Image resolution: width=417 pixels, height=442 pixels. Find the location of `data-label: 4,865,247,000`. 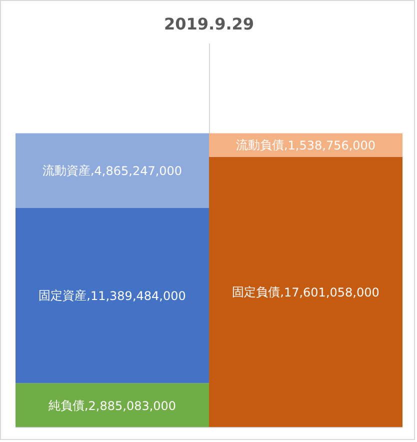

data-label: 4,865,247,000 is located at coordinates (138, 171).